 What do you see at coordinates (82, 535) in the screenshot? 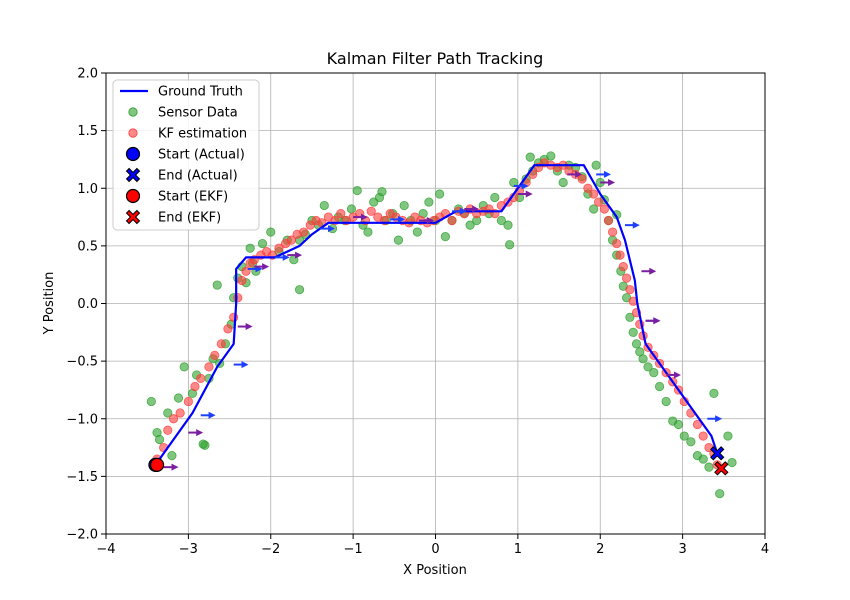
I see `y-tick-label: −2.0` at bounding box center [82, 535].